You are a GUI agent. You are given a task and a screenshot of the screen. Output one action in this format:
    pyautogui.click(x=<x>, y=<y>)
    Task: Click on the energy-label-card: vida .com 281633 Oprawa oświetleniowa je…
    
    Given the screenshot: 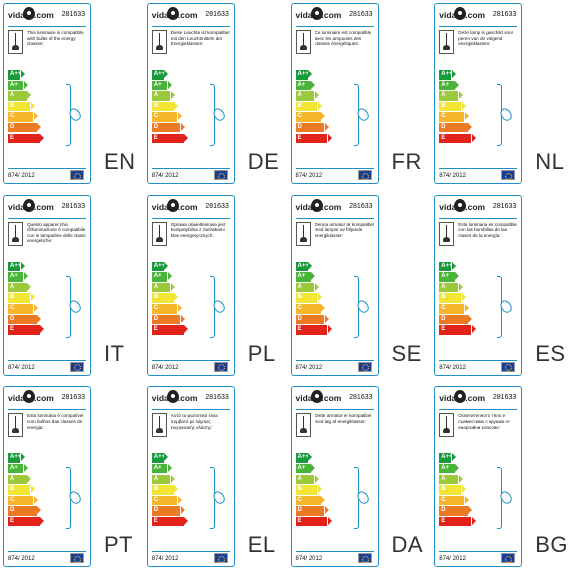 What is the action you would take?
    pyautogui.click(x=190, y=285)
    